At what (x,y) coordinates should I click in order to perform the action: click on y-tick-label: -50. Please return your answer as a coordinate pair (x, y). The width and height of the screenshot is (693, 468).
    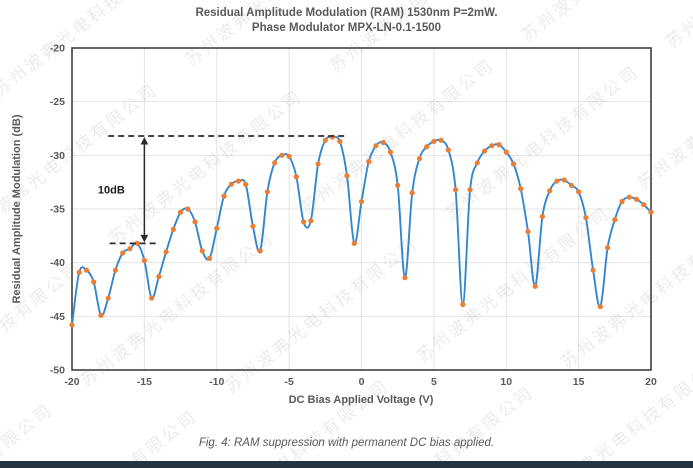
    Looking at the image, I should click on (57, 371).